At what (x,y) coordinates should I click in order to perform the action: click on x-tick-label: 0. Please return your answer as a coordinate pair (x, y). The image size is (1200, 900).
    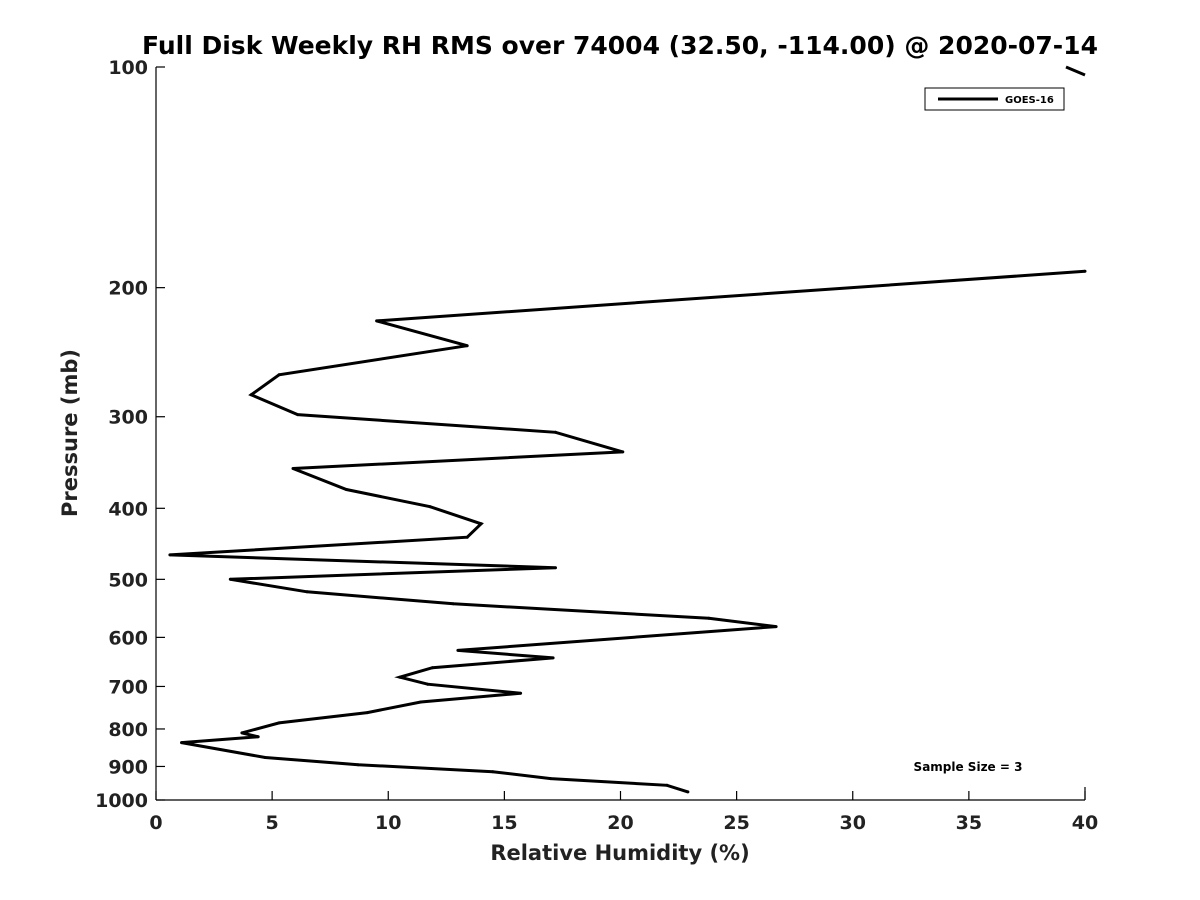
    Looking at the image, I should click on (155, 823).